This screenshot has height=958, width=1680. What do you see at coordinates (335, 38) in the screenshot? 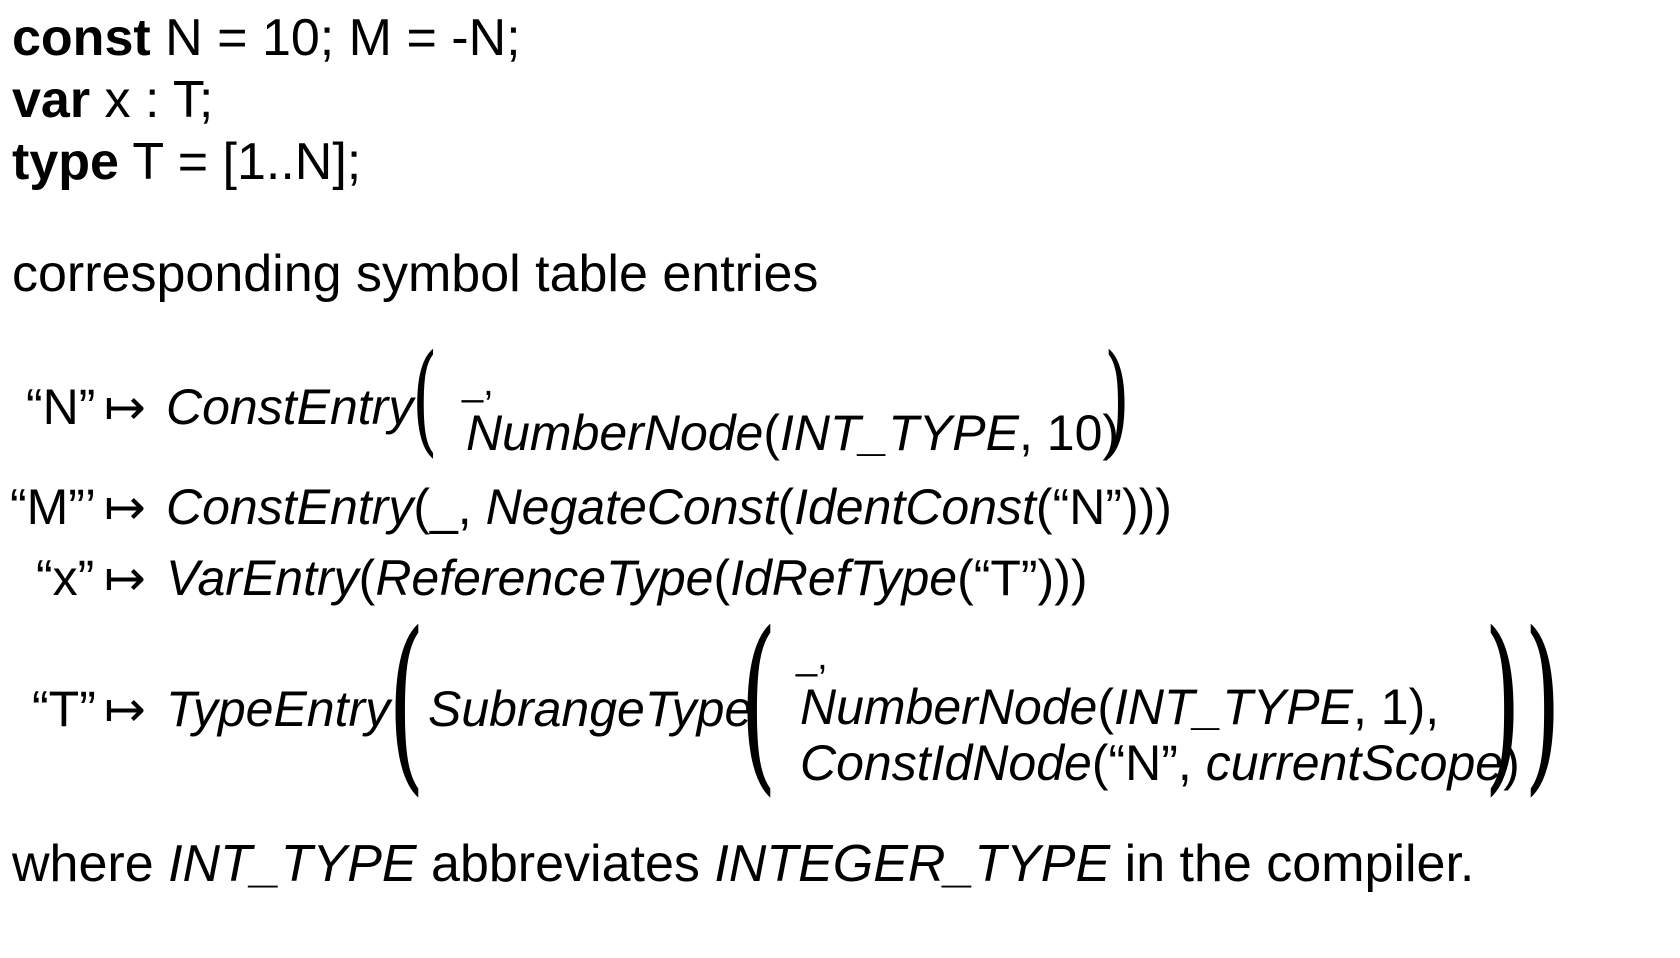
I see `code-text: N = 10; M = -N;` at bounding box center [335, 38].